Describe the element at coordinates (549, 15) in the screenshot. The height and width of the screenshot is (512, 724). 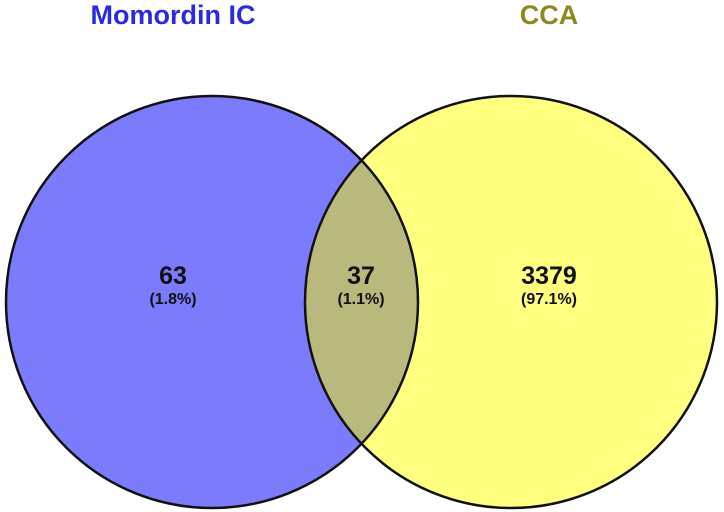
I see `cca-label: CCA` at that location.